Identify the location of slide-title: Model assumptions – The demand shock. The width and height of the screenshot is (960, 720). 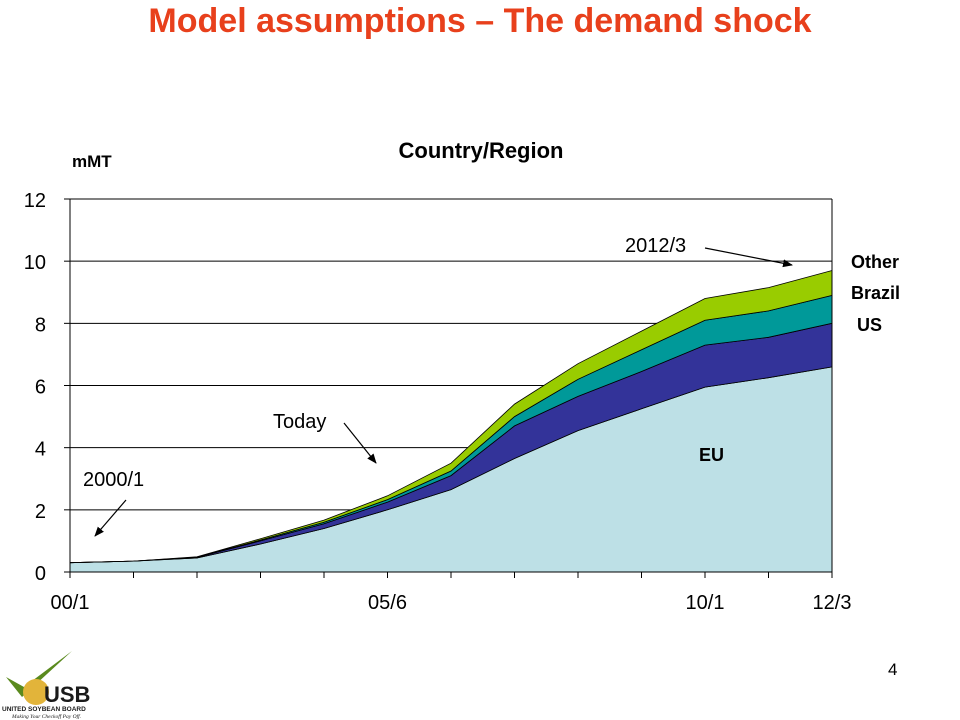
(480, 21).